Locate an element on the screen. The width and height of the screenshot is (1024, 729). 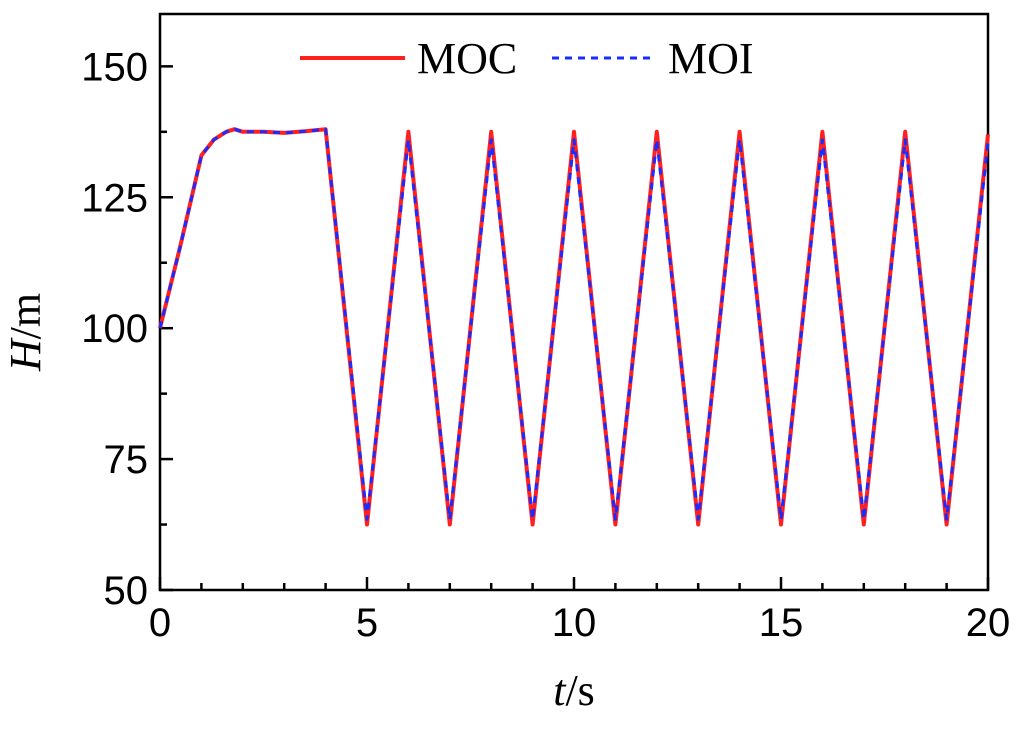
x-tick-label: 15 is located at coordinates (781, 623).